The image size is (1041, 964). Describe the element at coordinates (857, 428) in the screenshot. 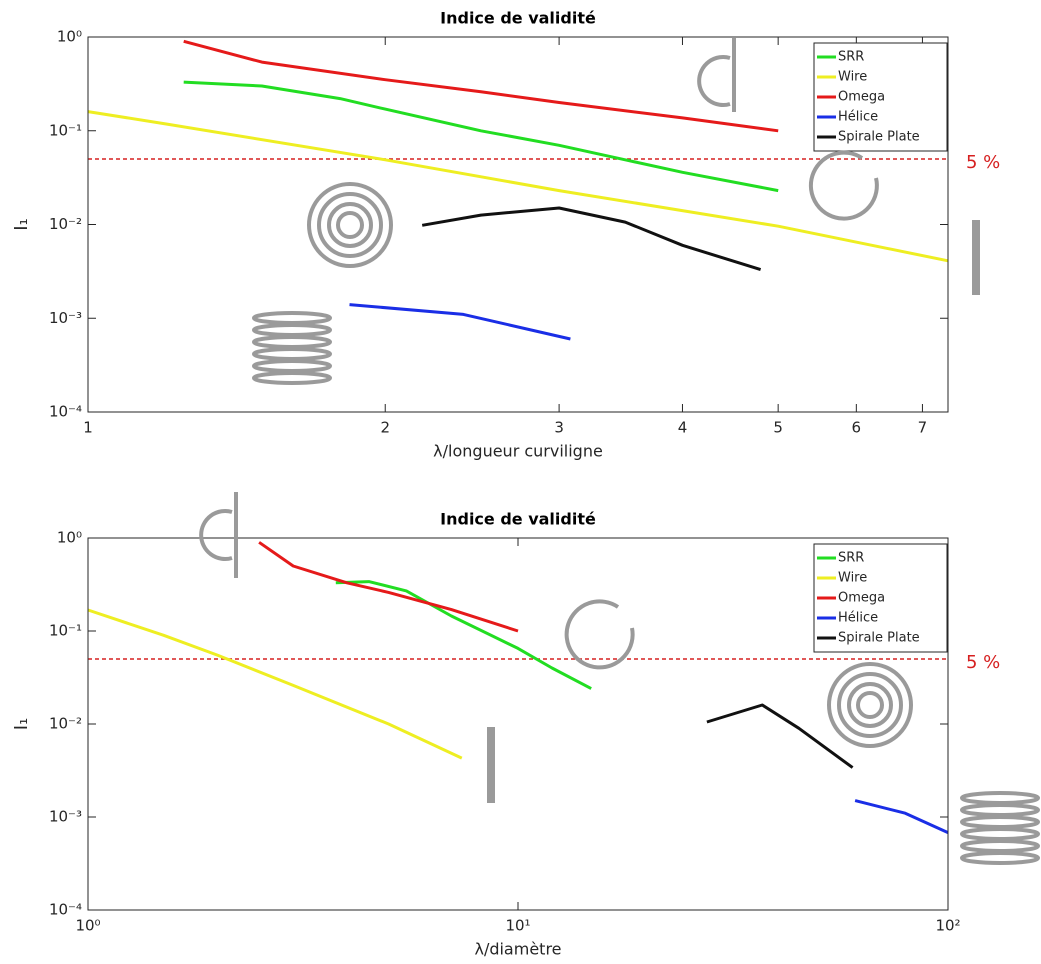

I see `x-tick-label: 6` at that location.